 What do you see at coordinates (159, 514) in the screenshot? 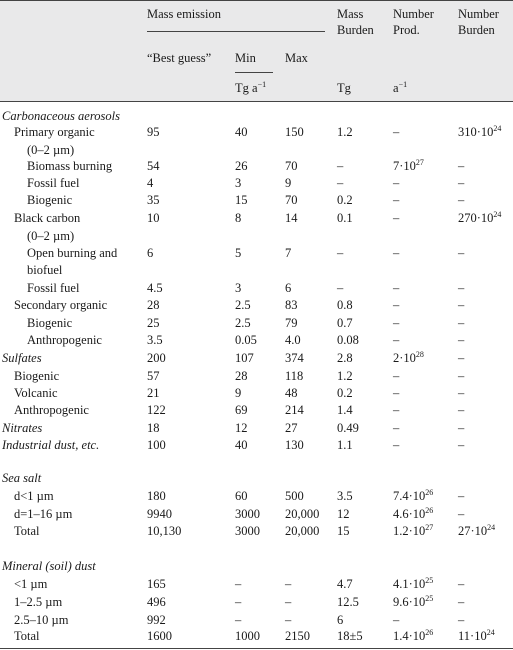
I see `table-cell: 9940` at bounding box center [159, 514].